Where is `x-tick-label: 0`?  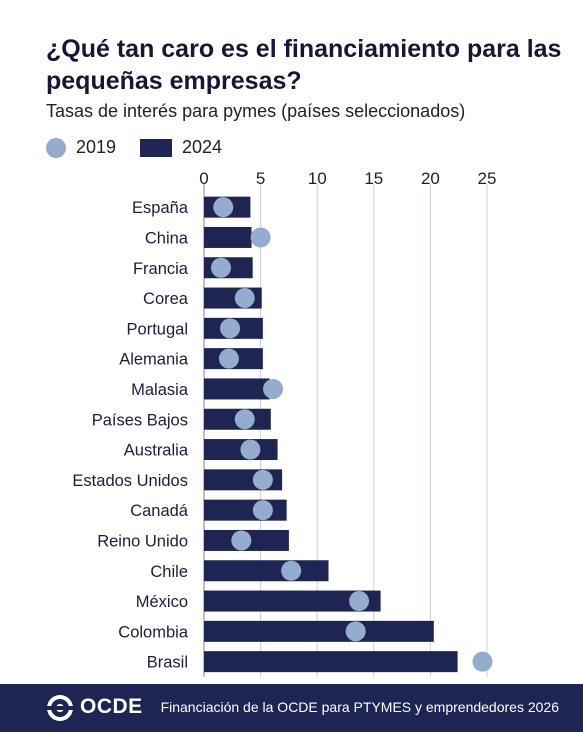
x-tick-label: 0 is located at coordinates (203, 178).